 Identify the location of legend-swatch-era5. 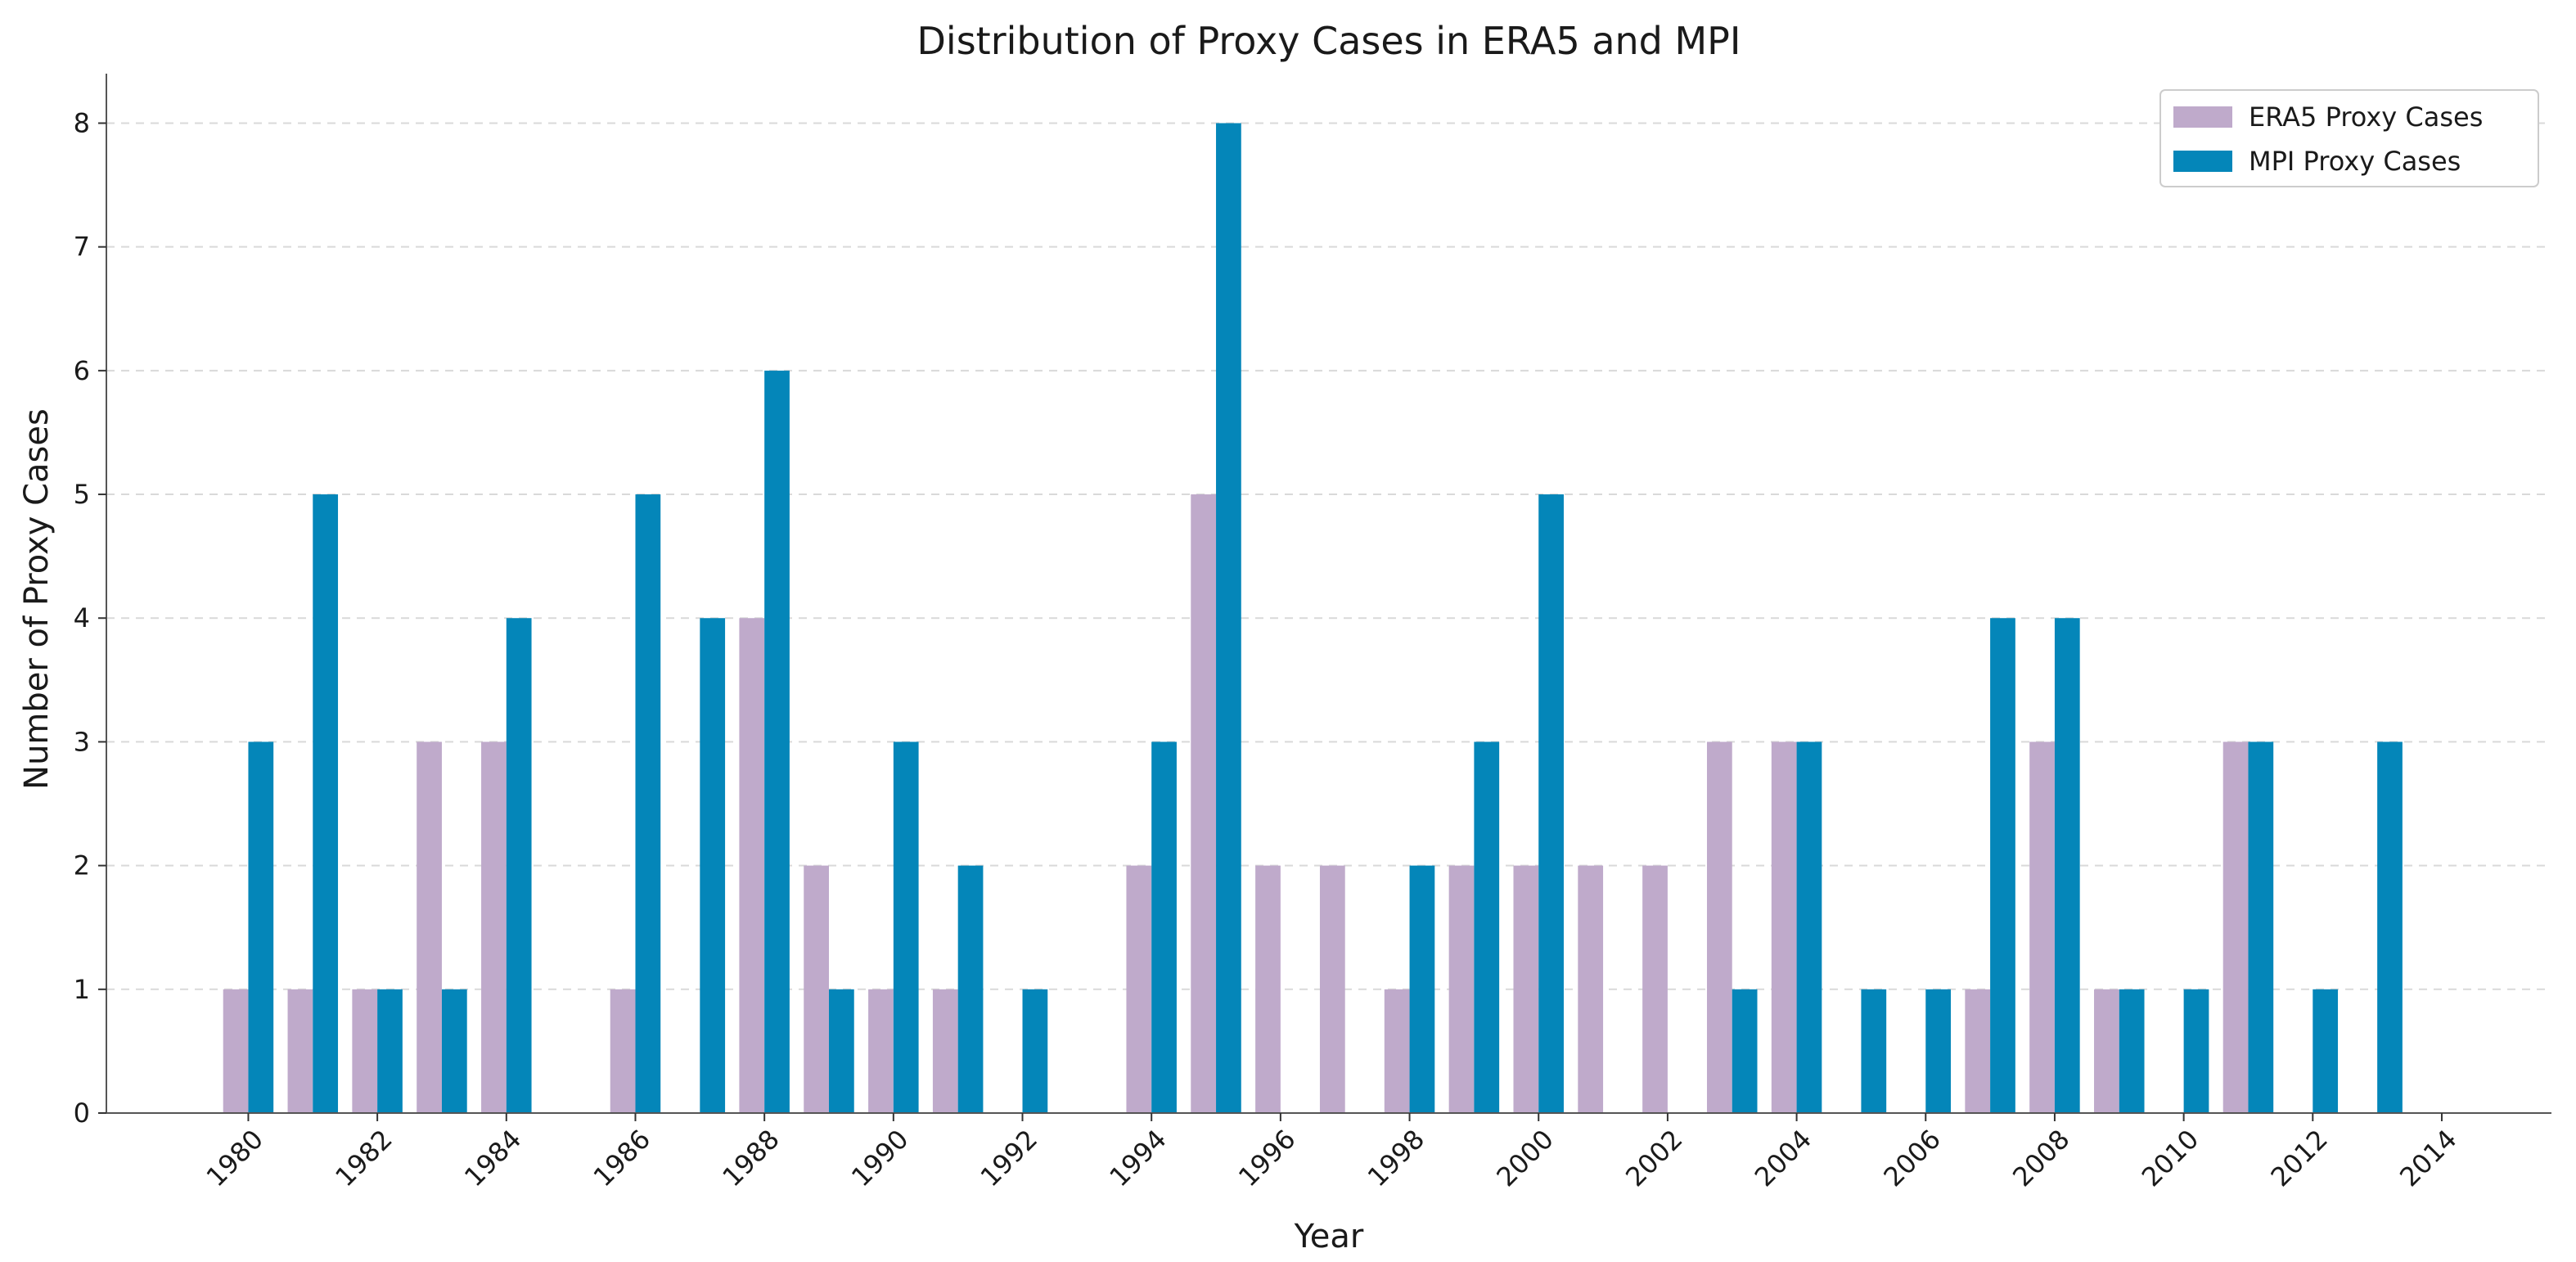
(2203, 117).